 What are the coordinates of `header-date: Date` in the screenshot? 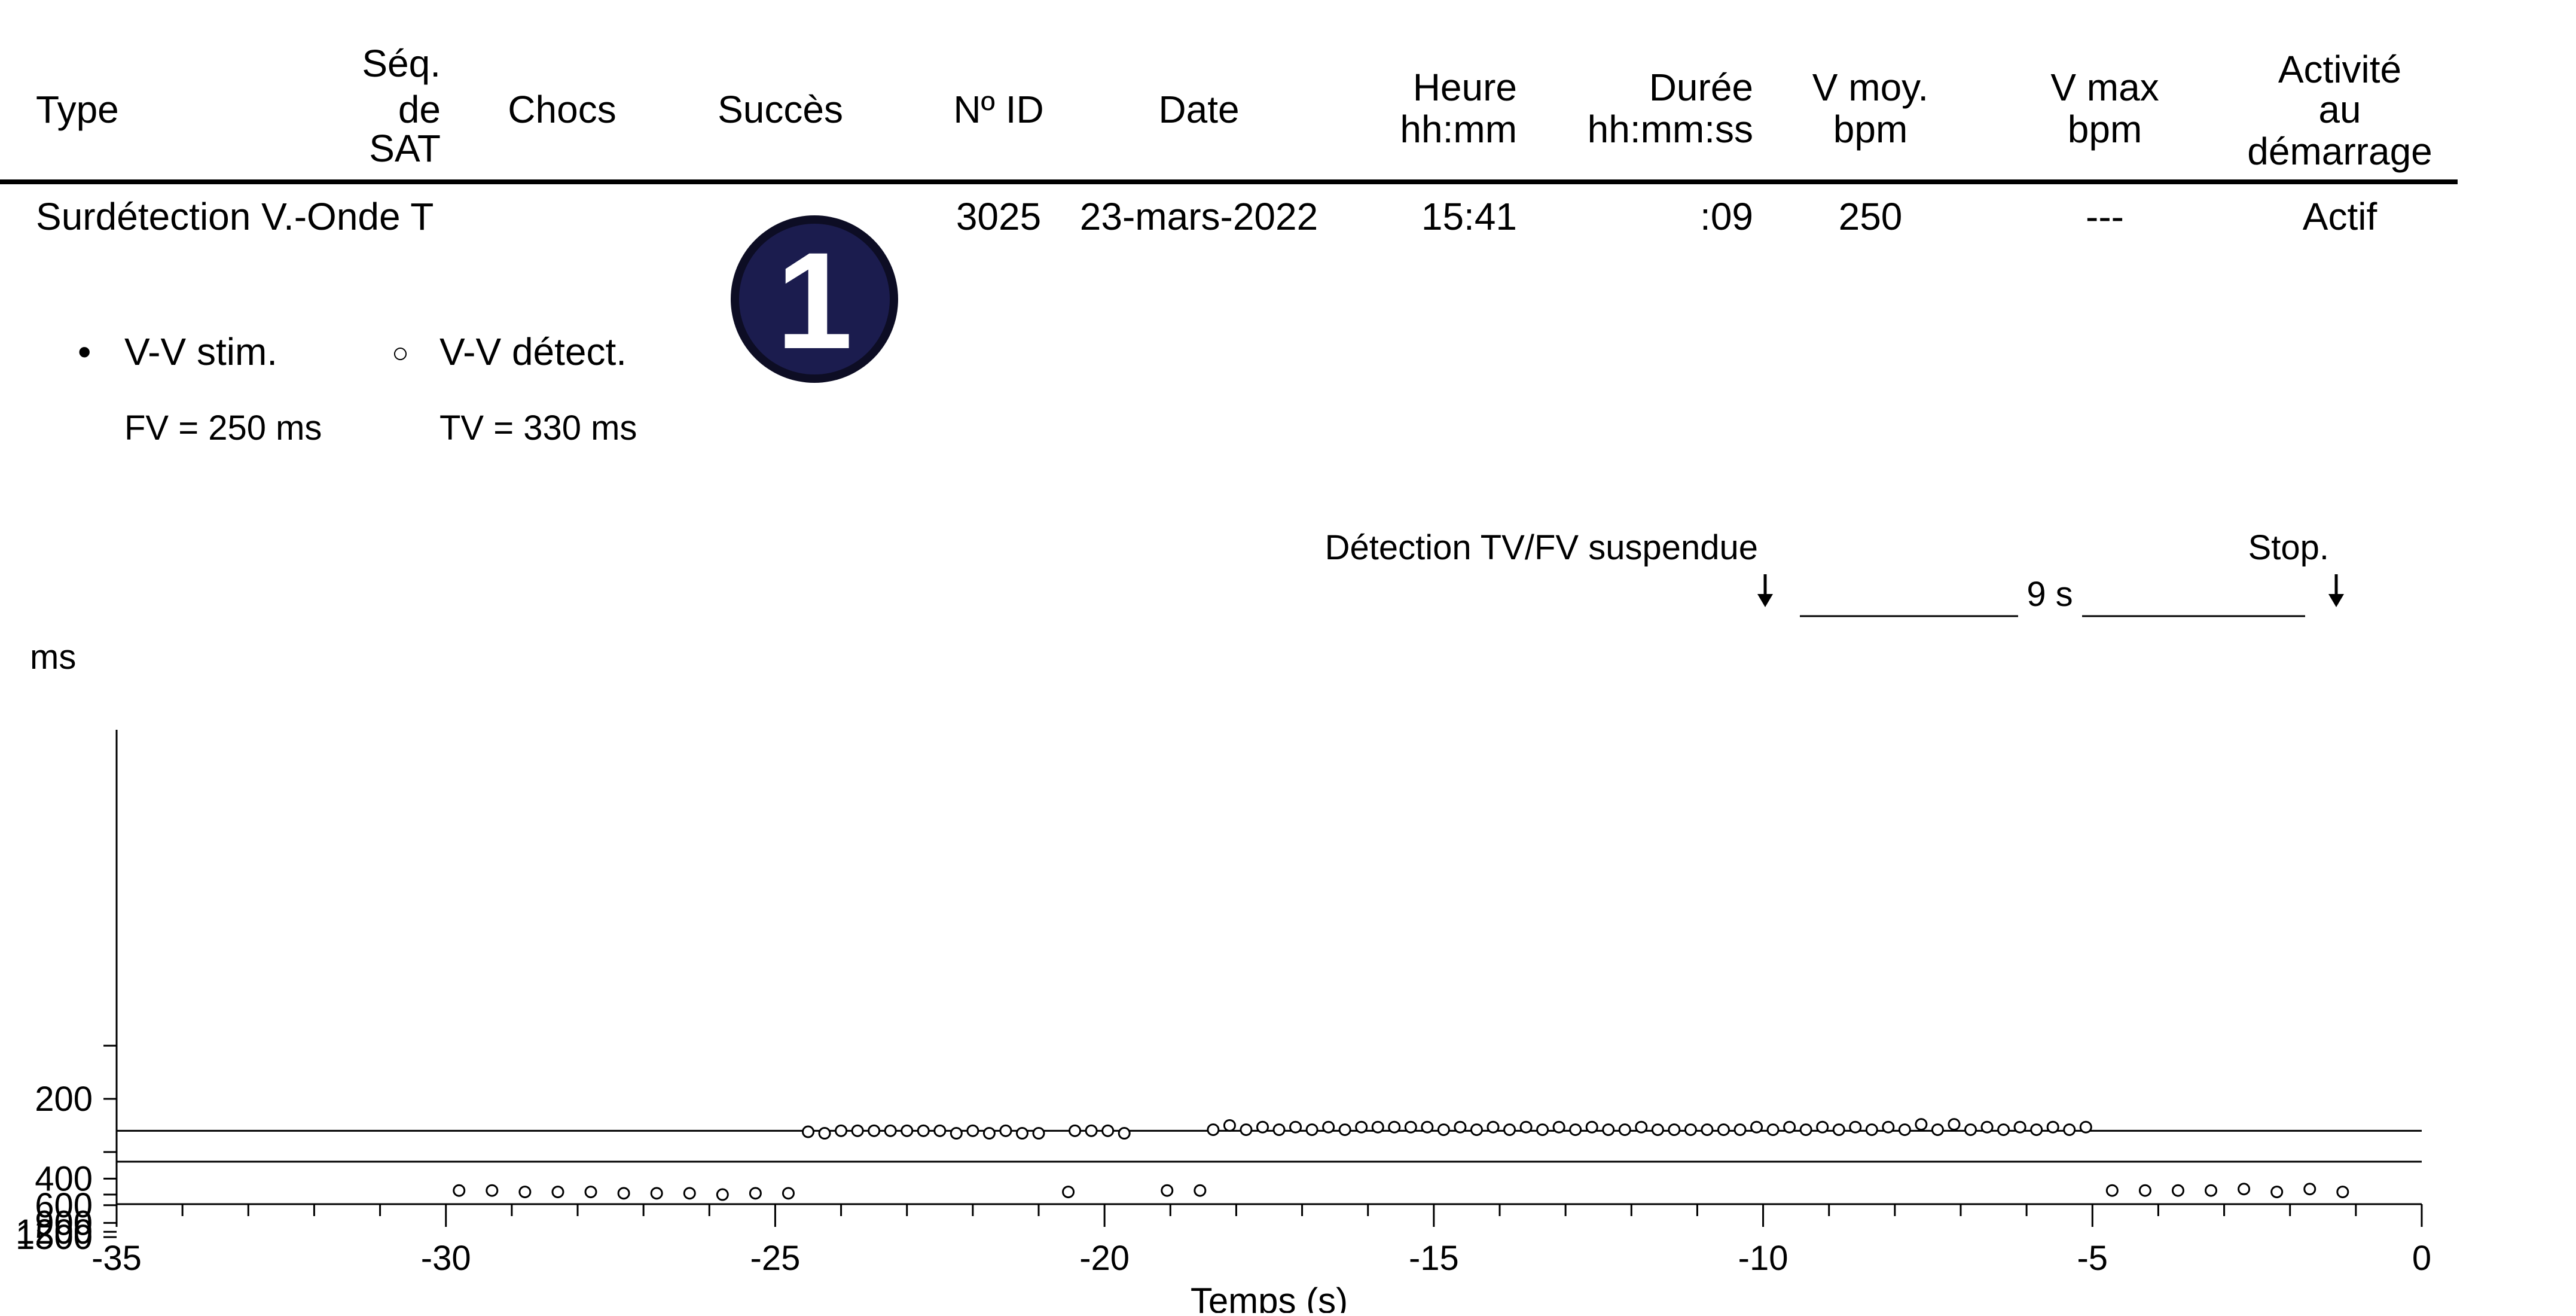 It's located at (1198, 109).